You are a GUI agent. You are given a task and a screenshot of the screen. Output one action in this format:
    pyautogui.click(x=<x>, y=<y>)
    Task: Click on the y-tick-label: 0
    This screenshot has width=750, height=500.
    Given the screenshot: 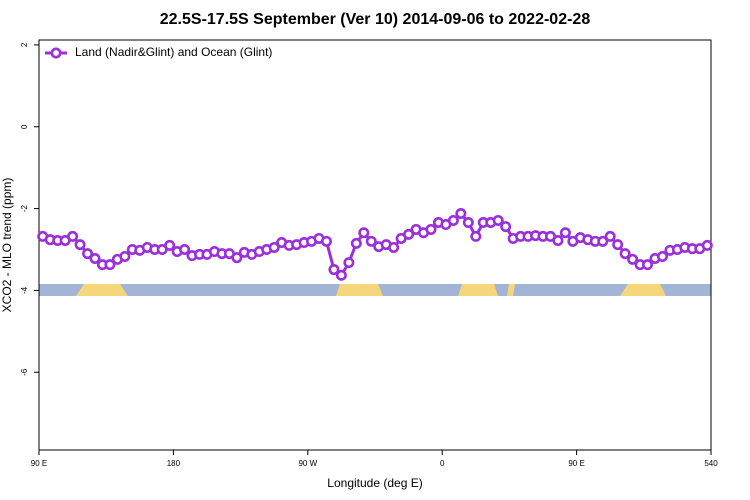 What is the action you would take?
    pyautogui.click(x=24, y=126)
    